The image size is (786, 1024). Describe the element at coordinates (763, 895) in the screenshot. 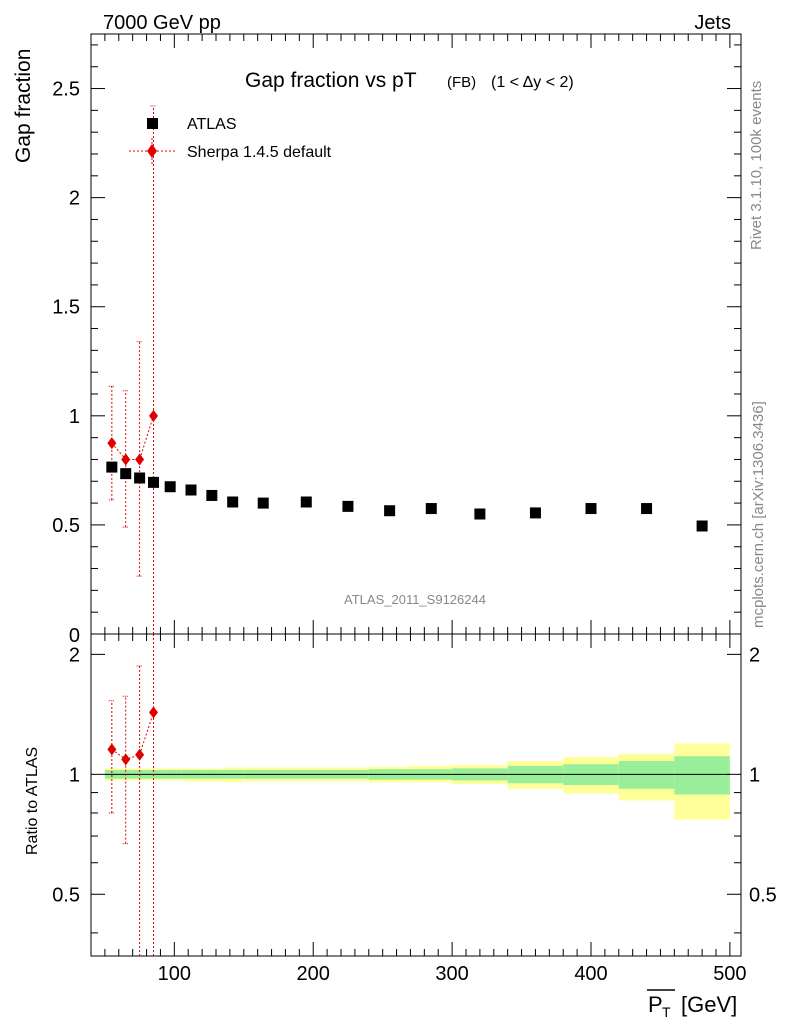

I see `ratio-ytick-label-right: 0.5` at that location.